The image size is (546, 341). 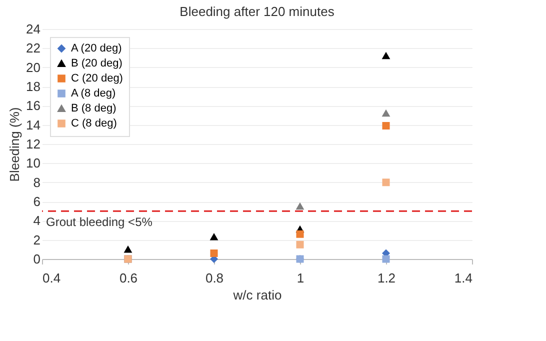 What do you see at coordinates (386, 278) in the screenshot?
I see `x-tick-label: 1.2` at bounding box center [386, 278].